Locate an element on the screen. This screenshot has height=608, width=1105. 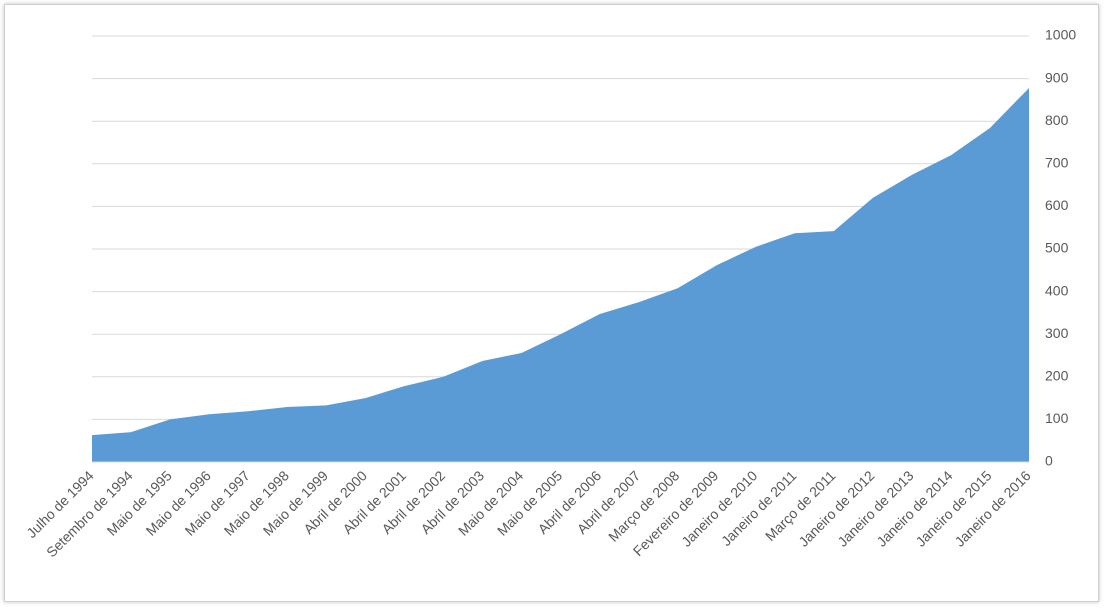
y-tick-label: 100 is located at coordinates (1057, 418).